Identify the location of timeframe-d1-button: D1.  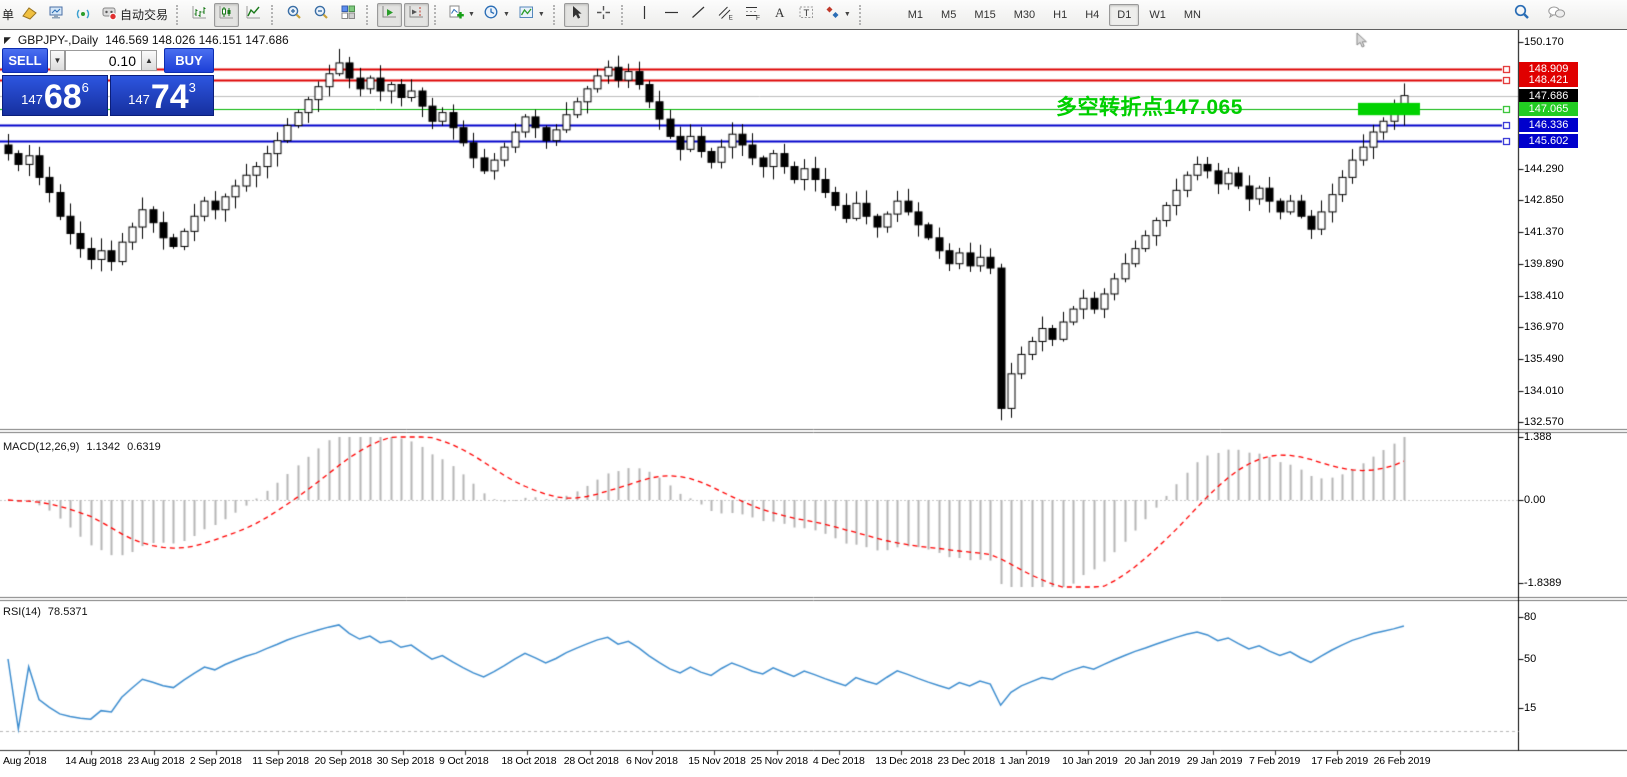
(1124, 14).